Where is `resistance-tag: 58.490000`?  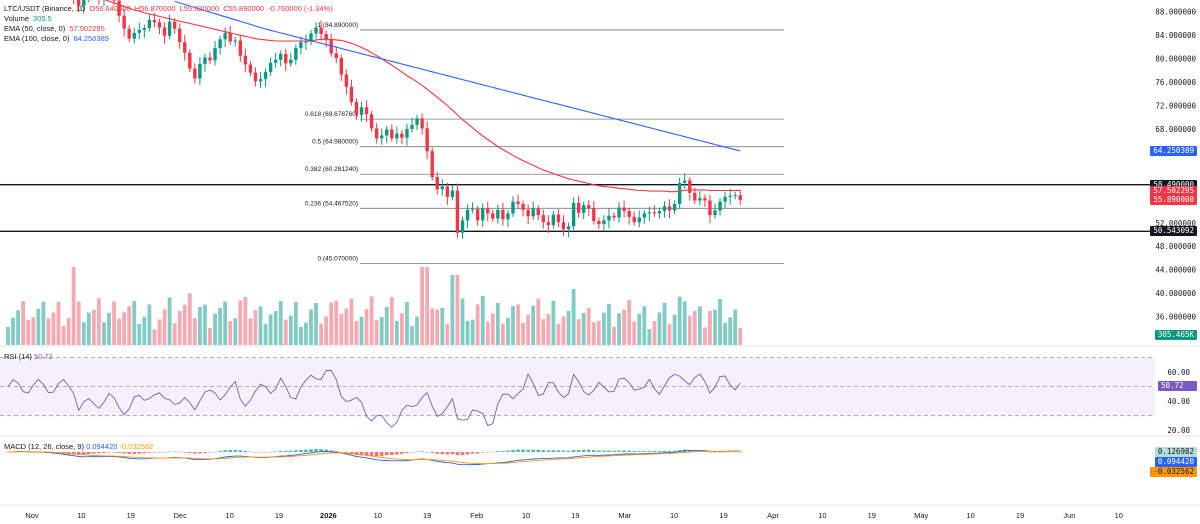
resistance-tag: 58.490000 is located at coordinates (1173, 184).